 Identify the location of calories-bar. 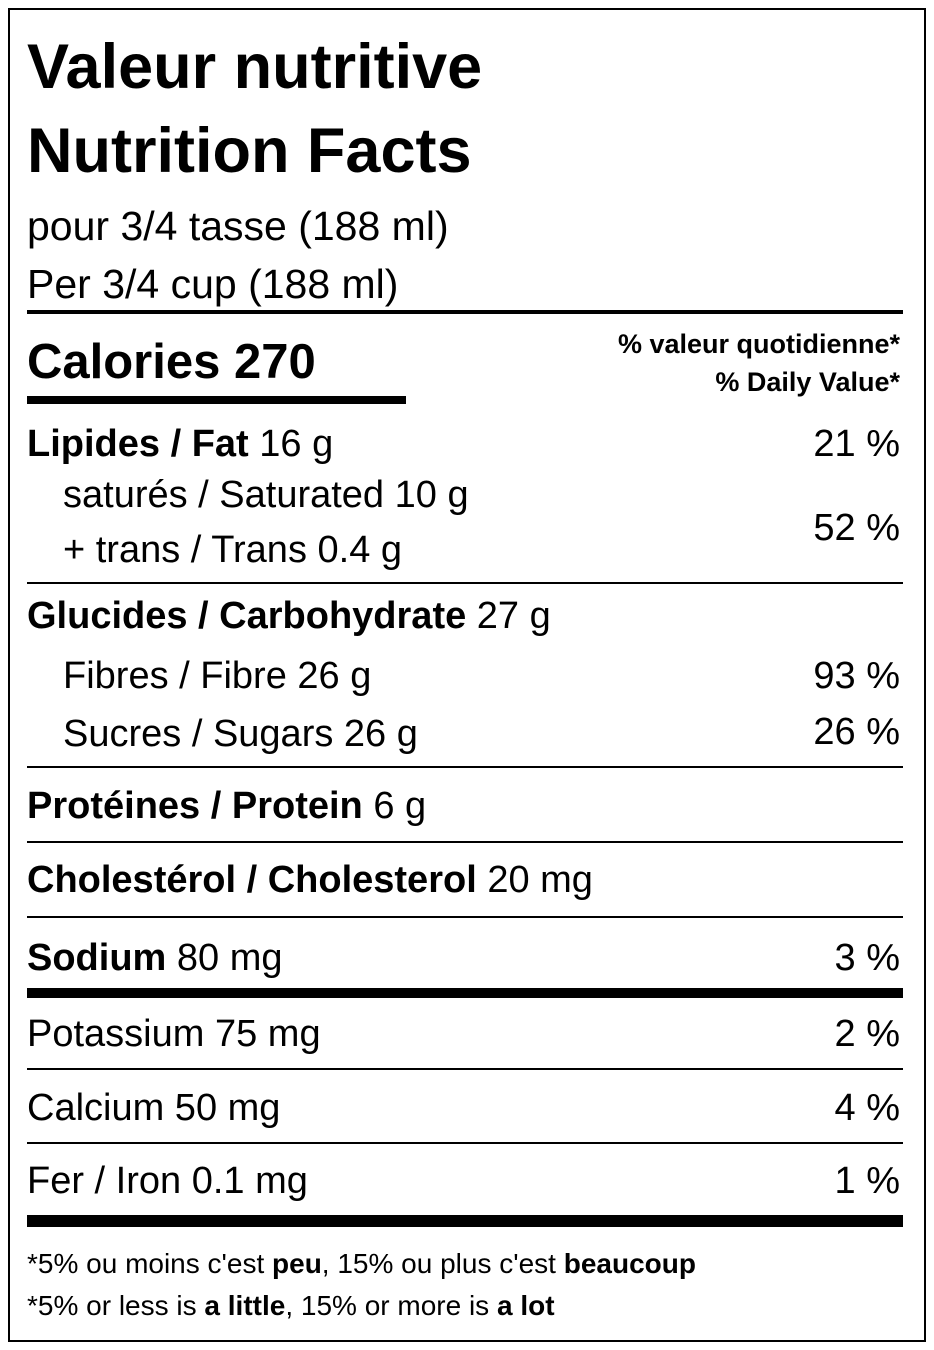
(216, 400).